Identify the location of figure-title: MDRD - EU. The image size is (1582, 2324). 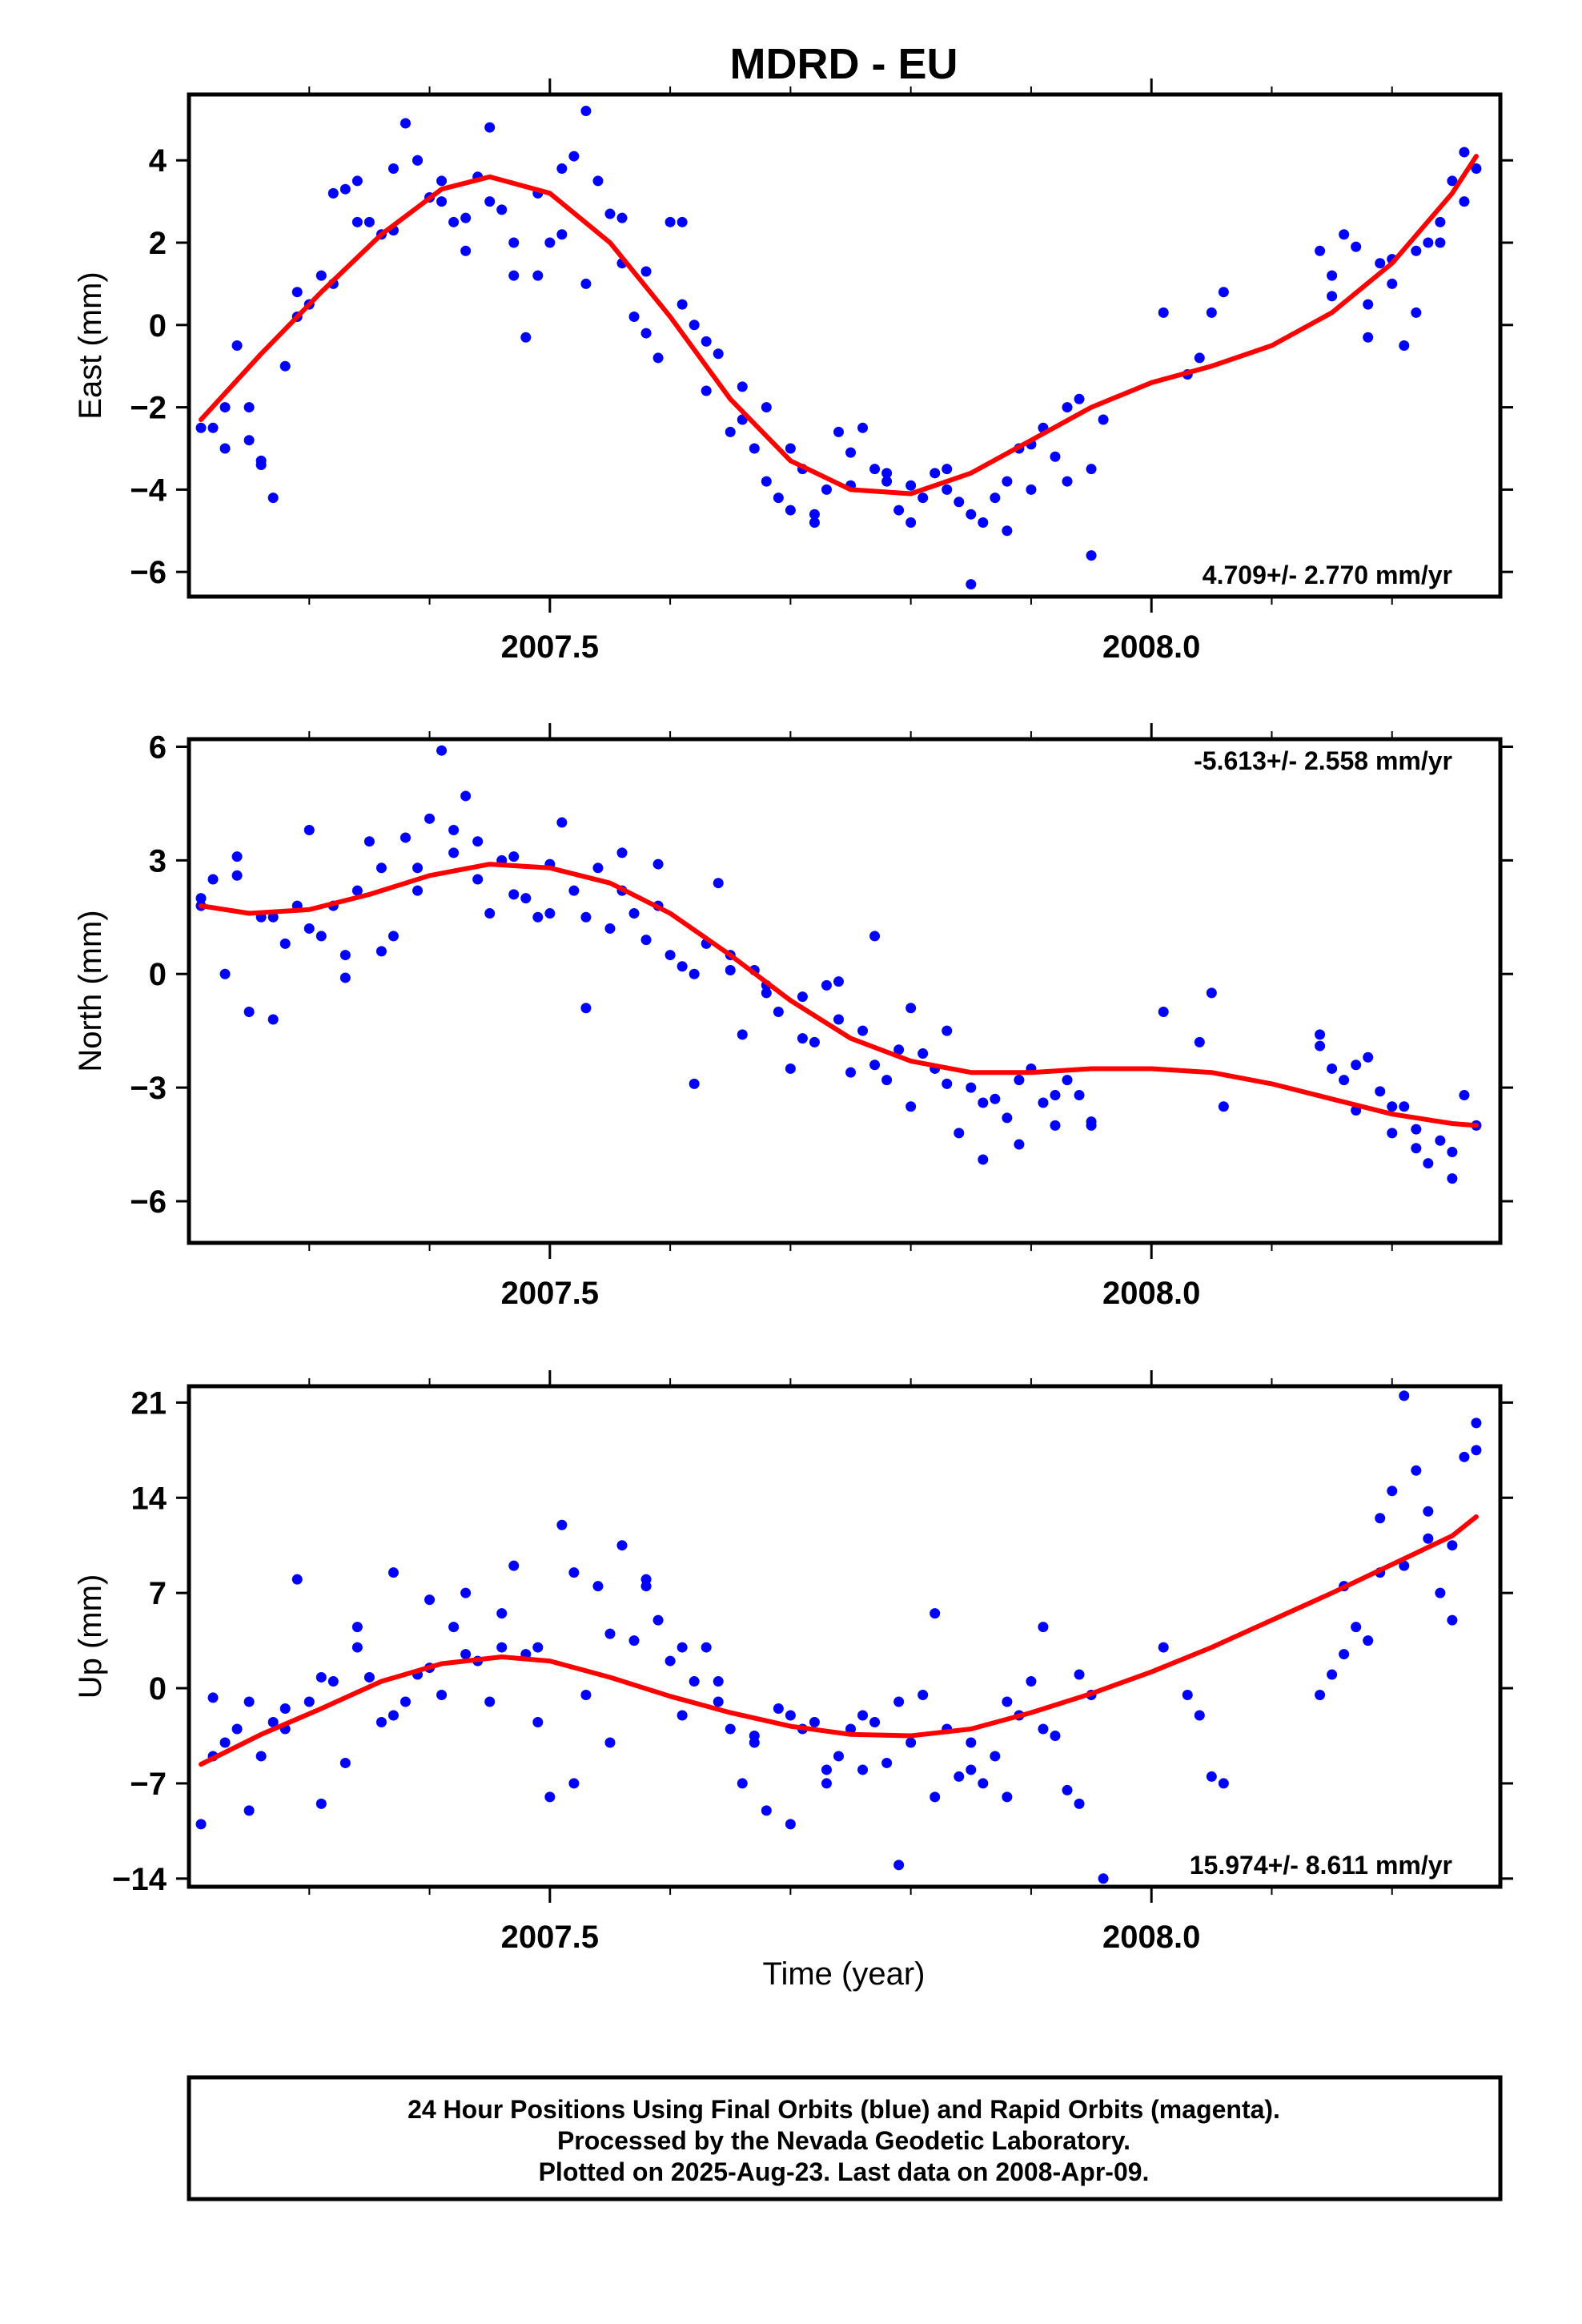
(844, 64).